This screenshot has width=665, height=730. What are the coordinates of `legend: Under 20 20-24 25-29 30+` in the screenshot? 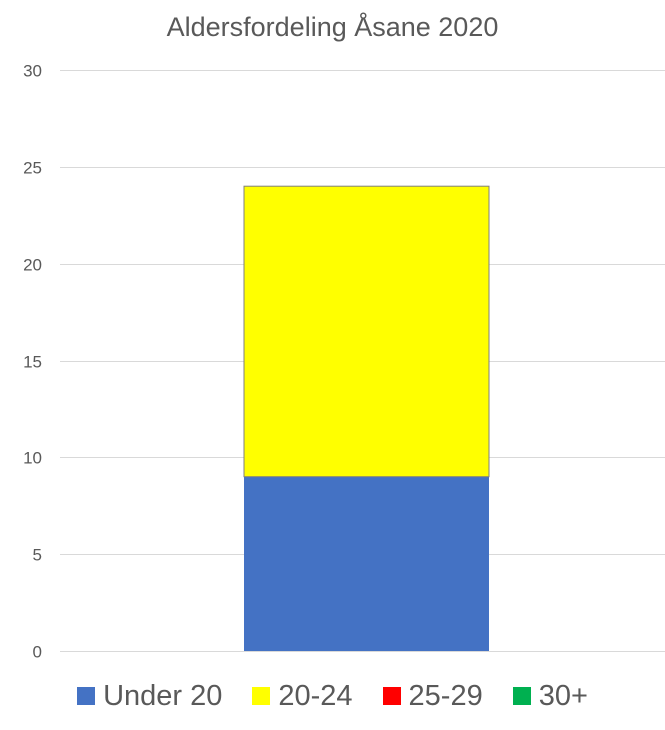 It's located at (332, 696).